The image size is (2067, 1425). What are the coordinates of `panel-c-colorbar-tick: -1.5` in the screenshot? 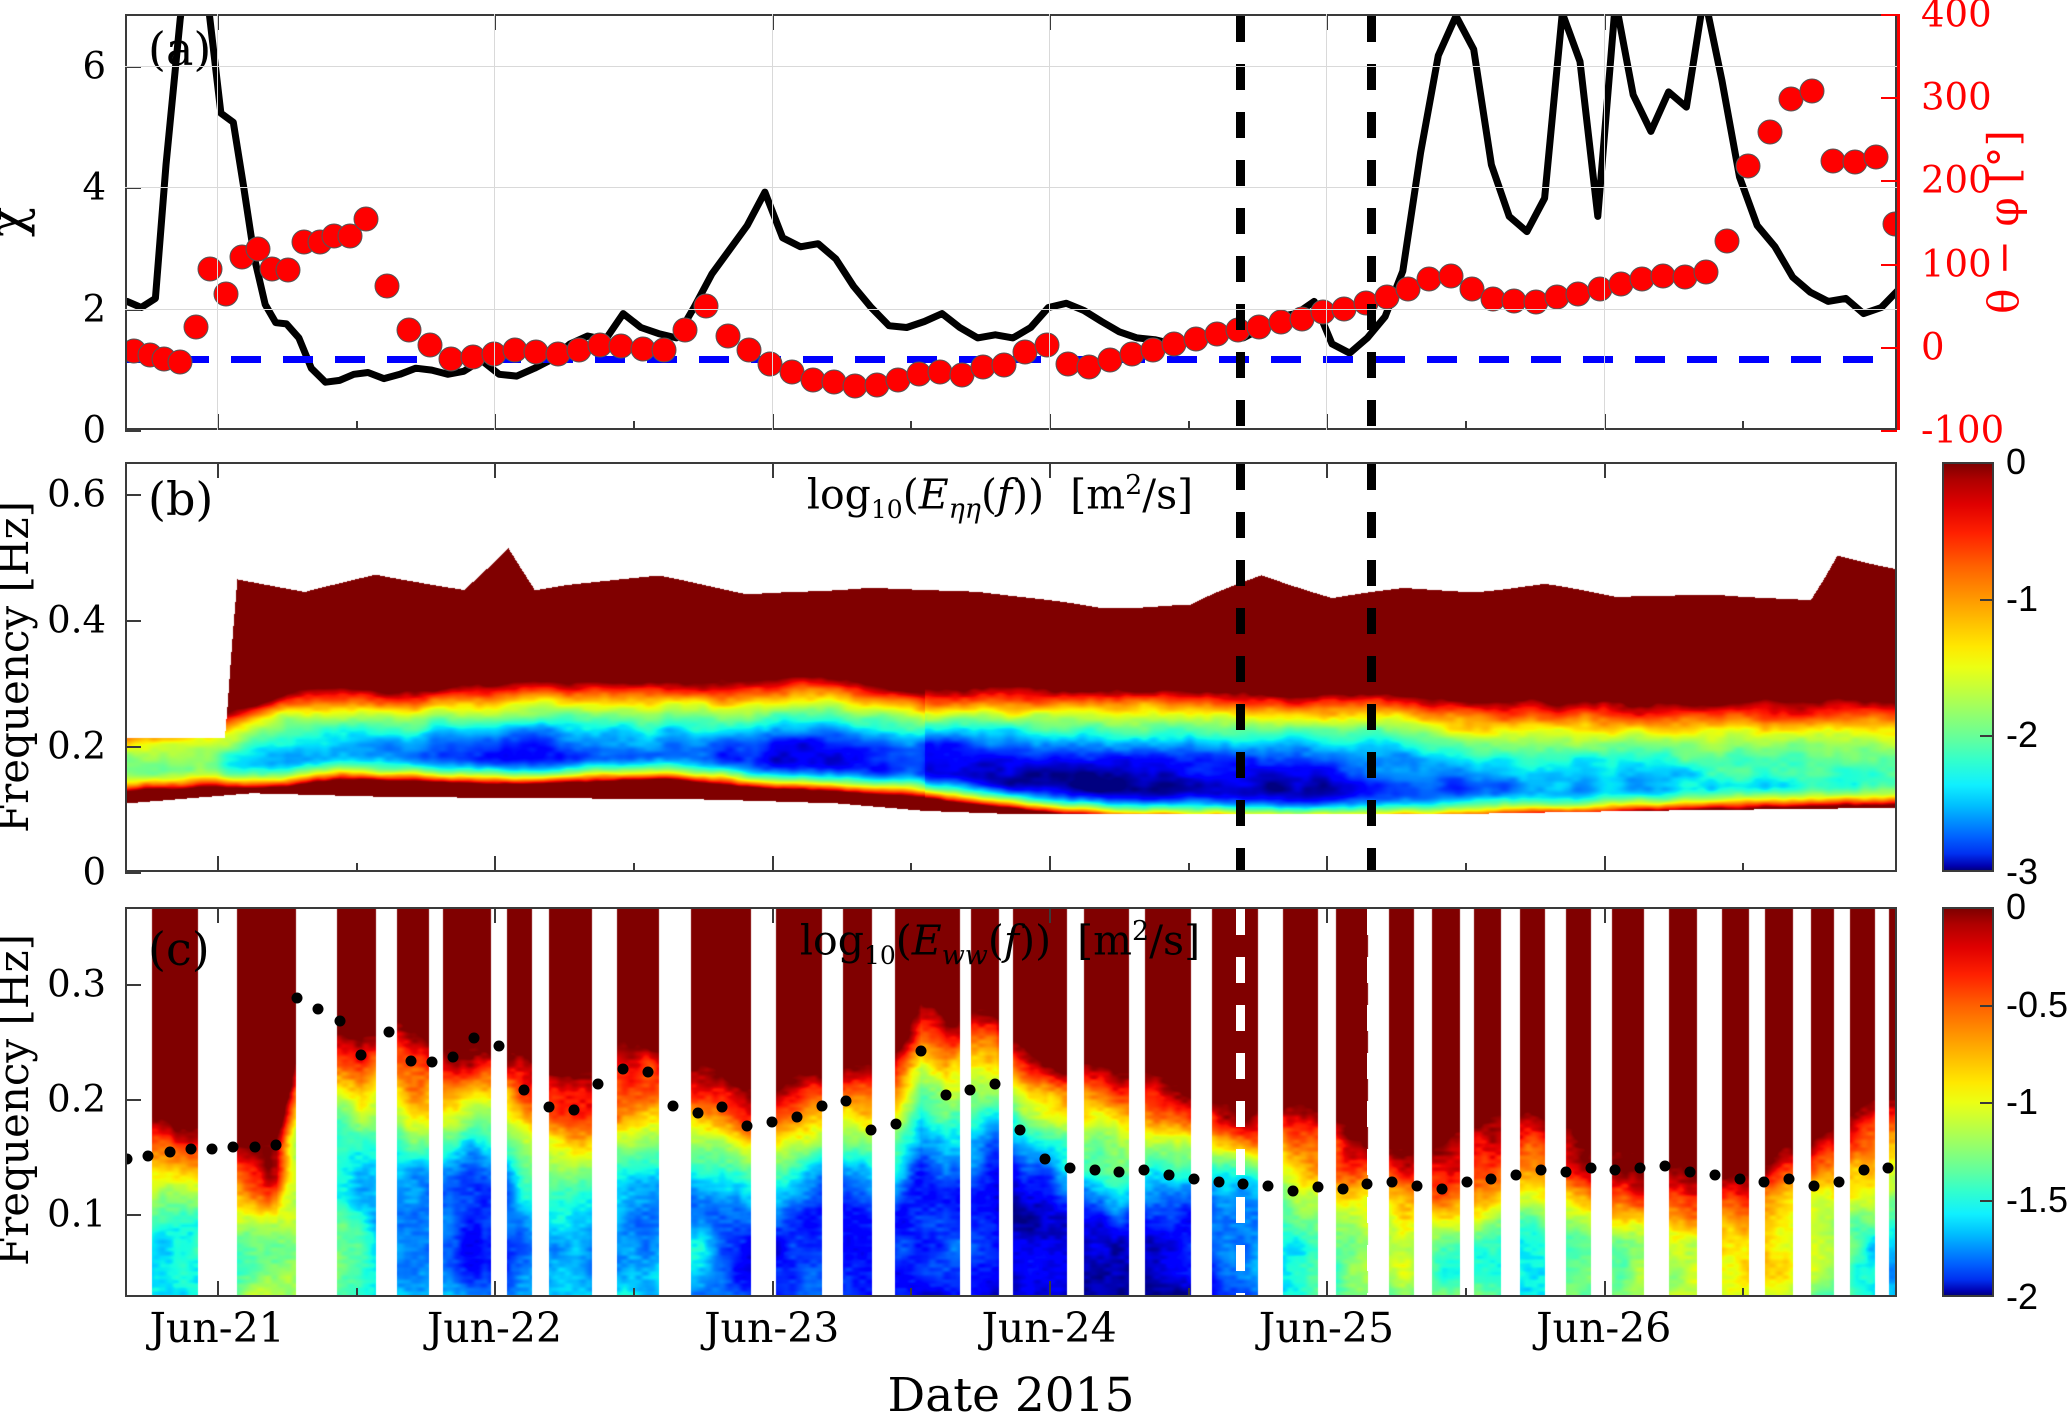 It's located at (2036, 1199).